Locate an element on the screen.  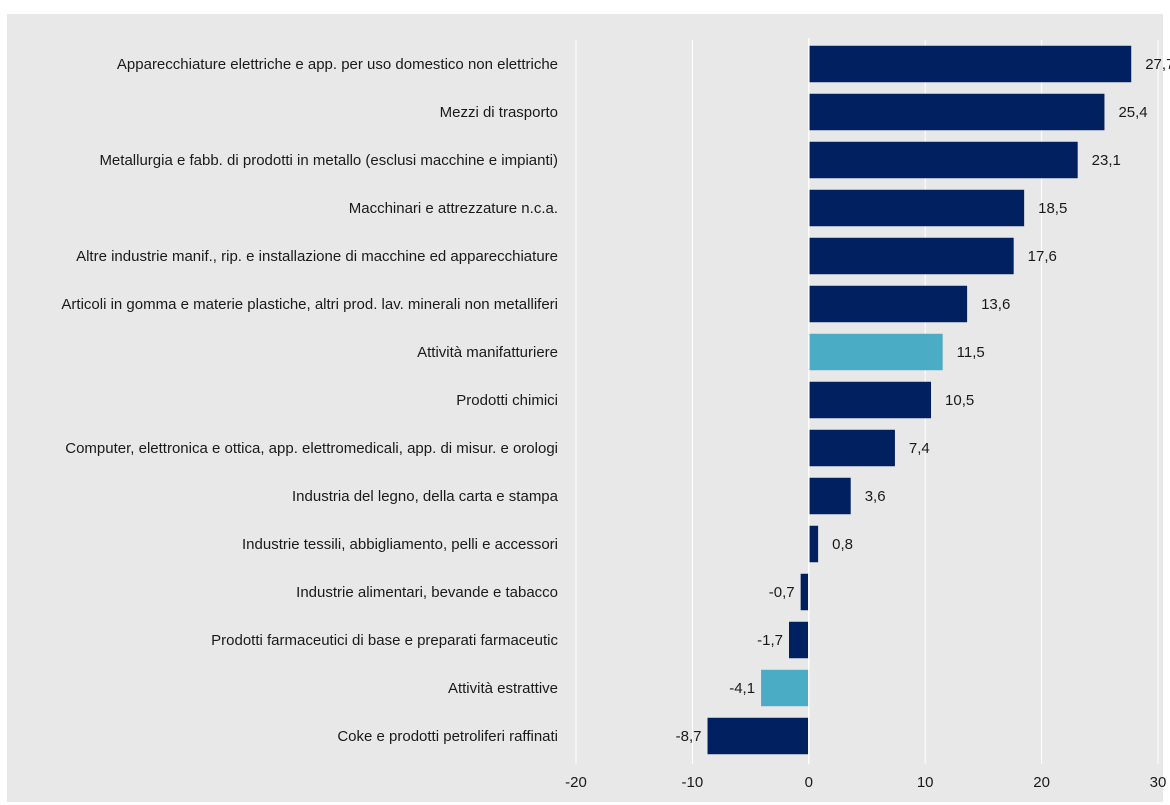
x-tick-label: 10 is located at coordinates (925, 782).